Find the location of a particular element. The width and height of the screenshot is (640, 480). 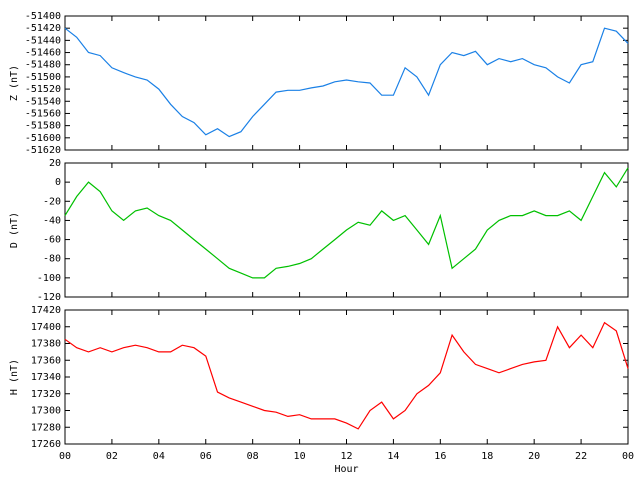

y-tick-label: -51480 is located at coordinates (43, 65).